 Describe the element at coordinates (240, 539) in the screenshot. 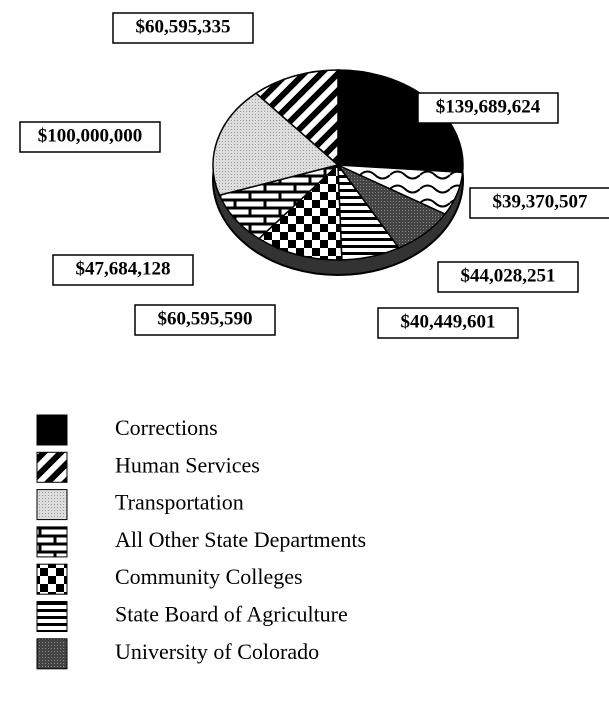

I see `legend-label: All Other State Departments` at that location.